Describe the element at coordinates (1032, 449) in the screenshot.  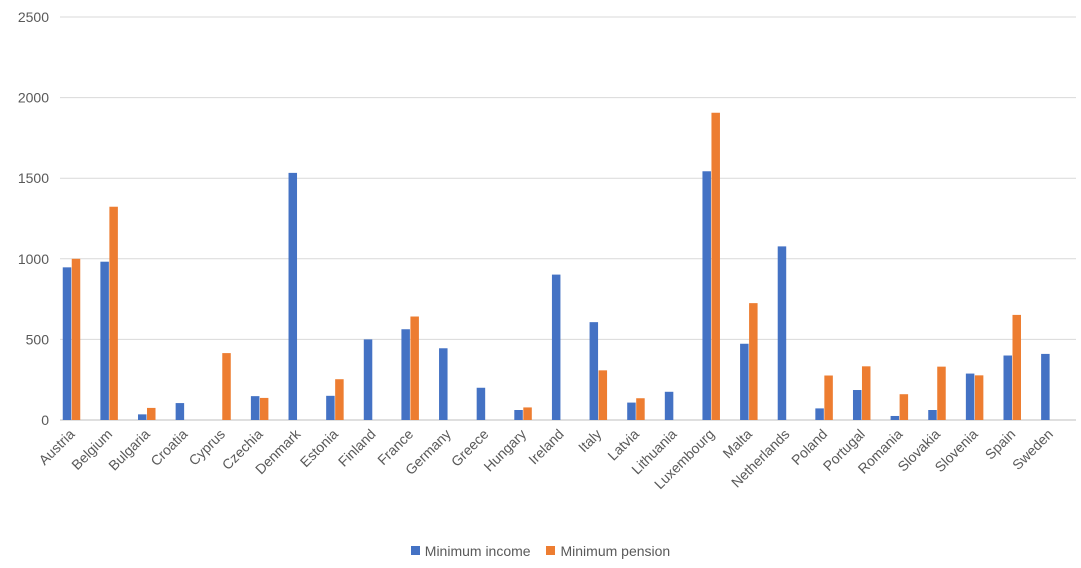
I see `x-tick-label-sweden: Sweden` at that location.